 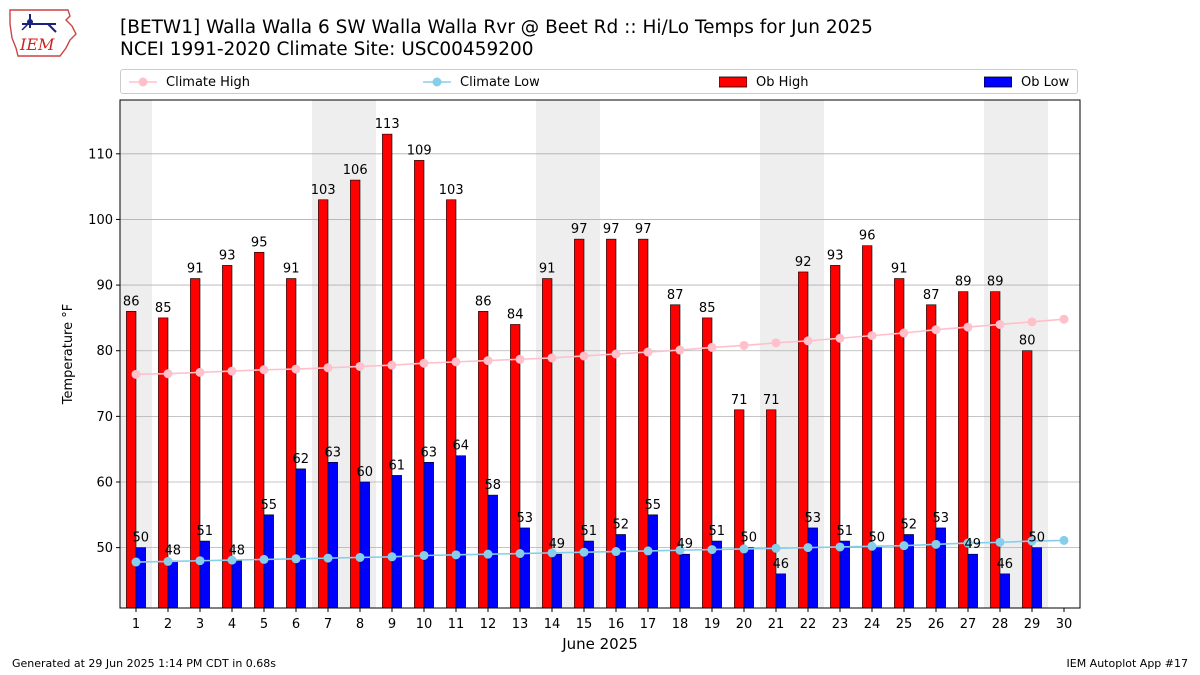 I want to click on x-tick-label: 8, so click(x=360, y=624).